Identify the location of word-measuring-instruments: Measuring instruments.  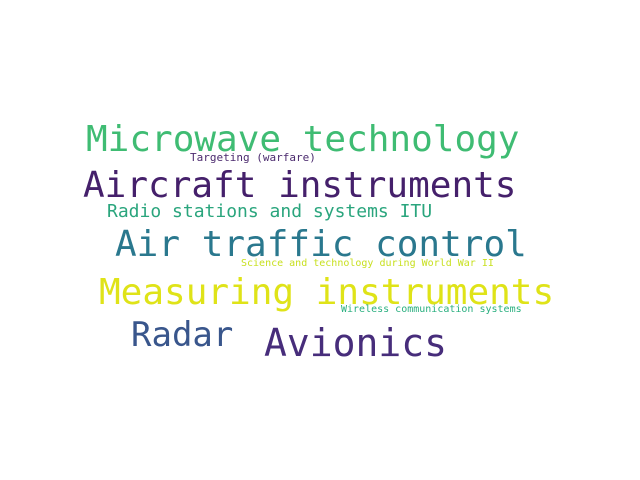
(327, 292).